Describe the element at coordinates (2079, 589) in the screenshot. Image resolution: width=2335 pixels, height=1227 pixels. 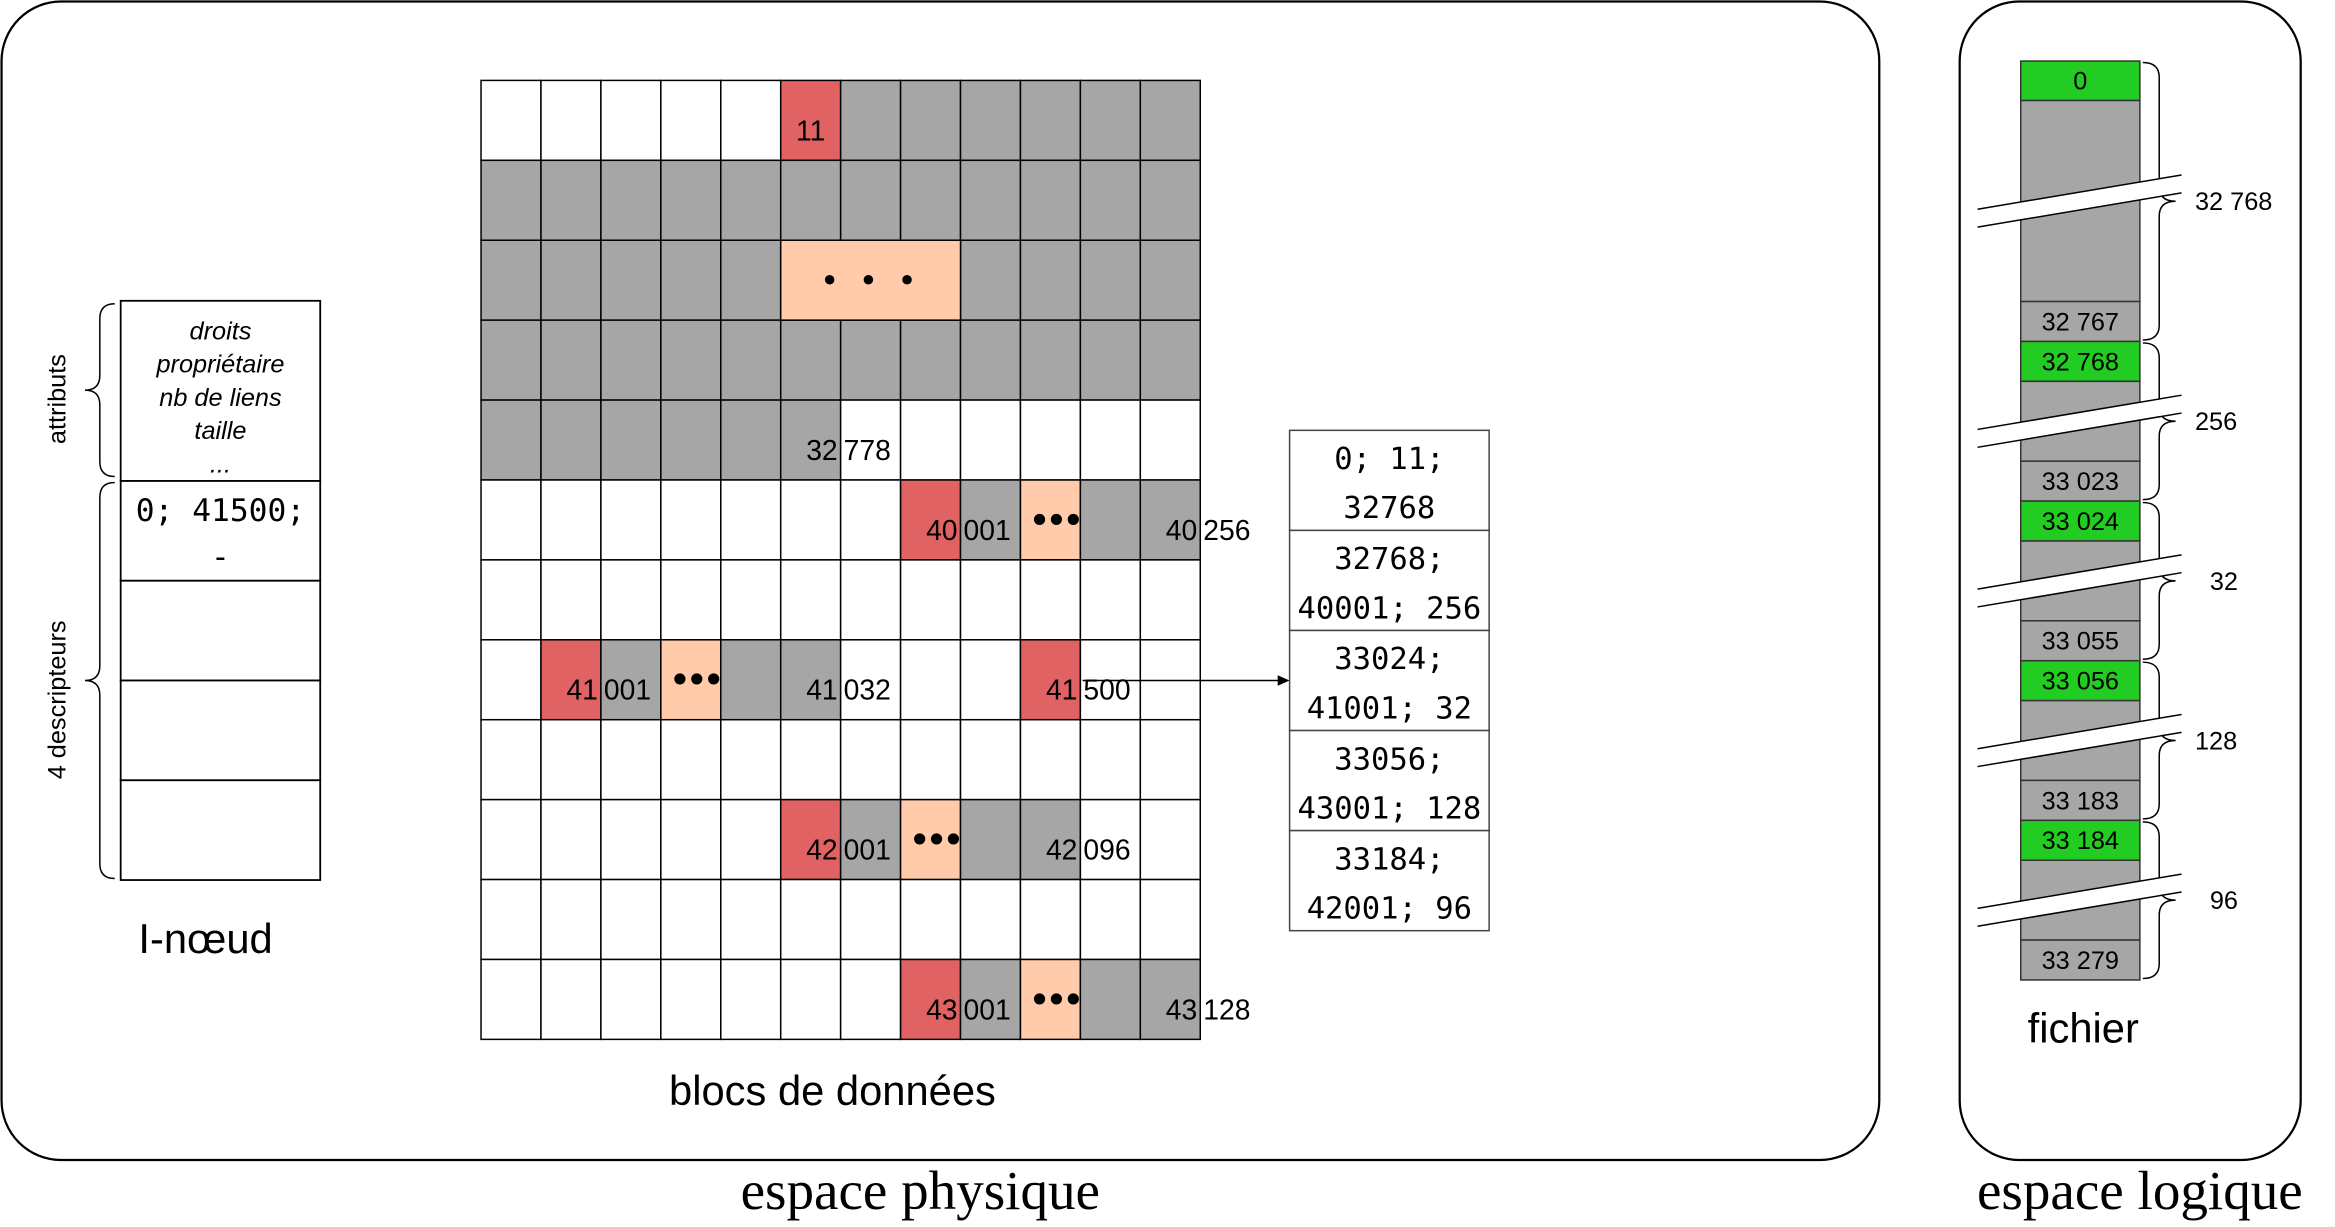
I see `break-line` at that location.